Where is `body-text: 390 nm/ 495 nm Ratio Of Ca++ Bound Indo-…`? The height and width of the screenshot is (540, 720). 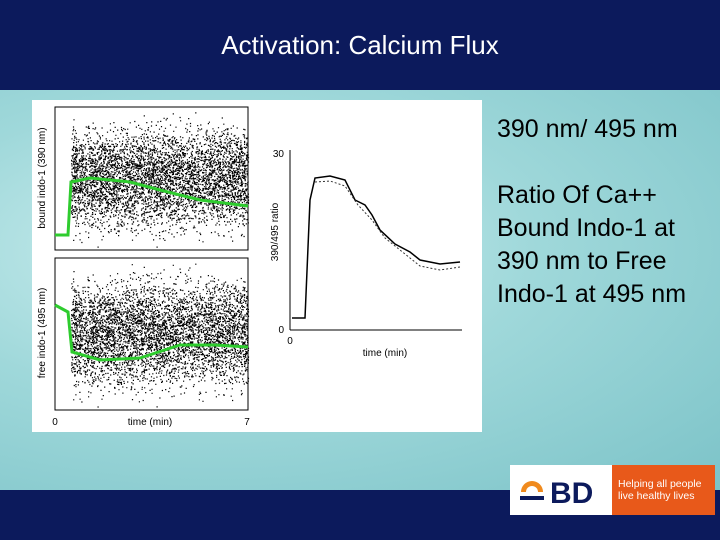
body-text: 390 nm/ 495 nm Ratio Of Ca++ Bound Indo-… is located at coordinates (604, 228).